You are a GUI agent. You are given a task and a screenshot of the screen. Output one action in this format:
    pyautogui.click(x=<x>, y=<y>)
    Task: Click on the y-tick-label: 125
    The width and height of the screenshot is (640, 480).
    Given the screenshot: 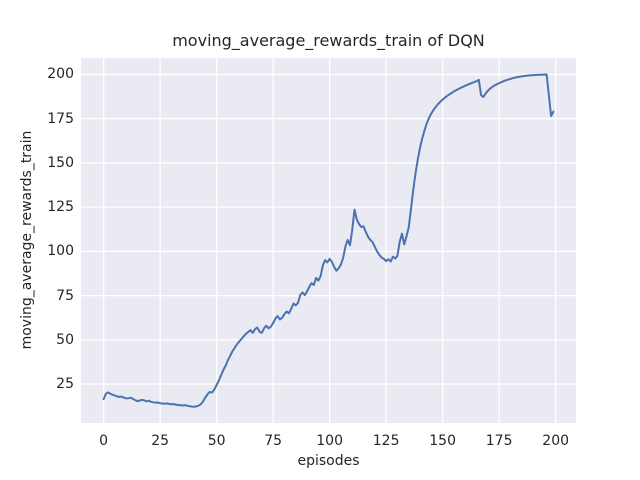 What is the action you would take?
    pyautogui.click(x=60, y=207)
    